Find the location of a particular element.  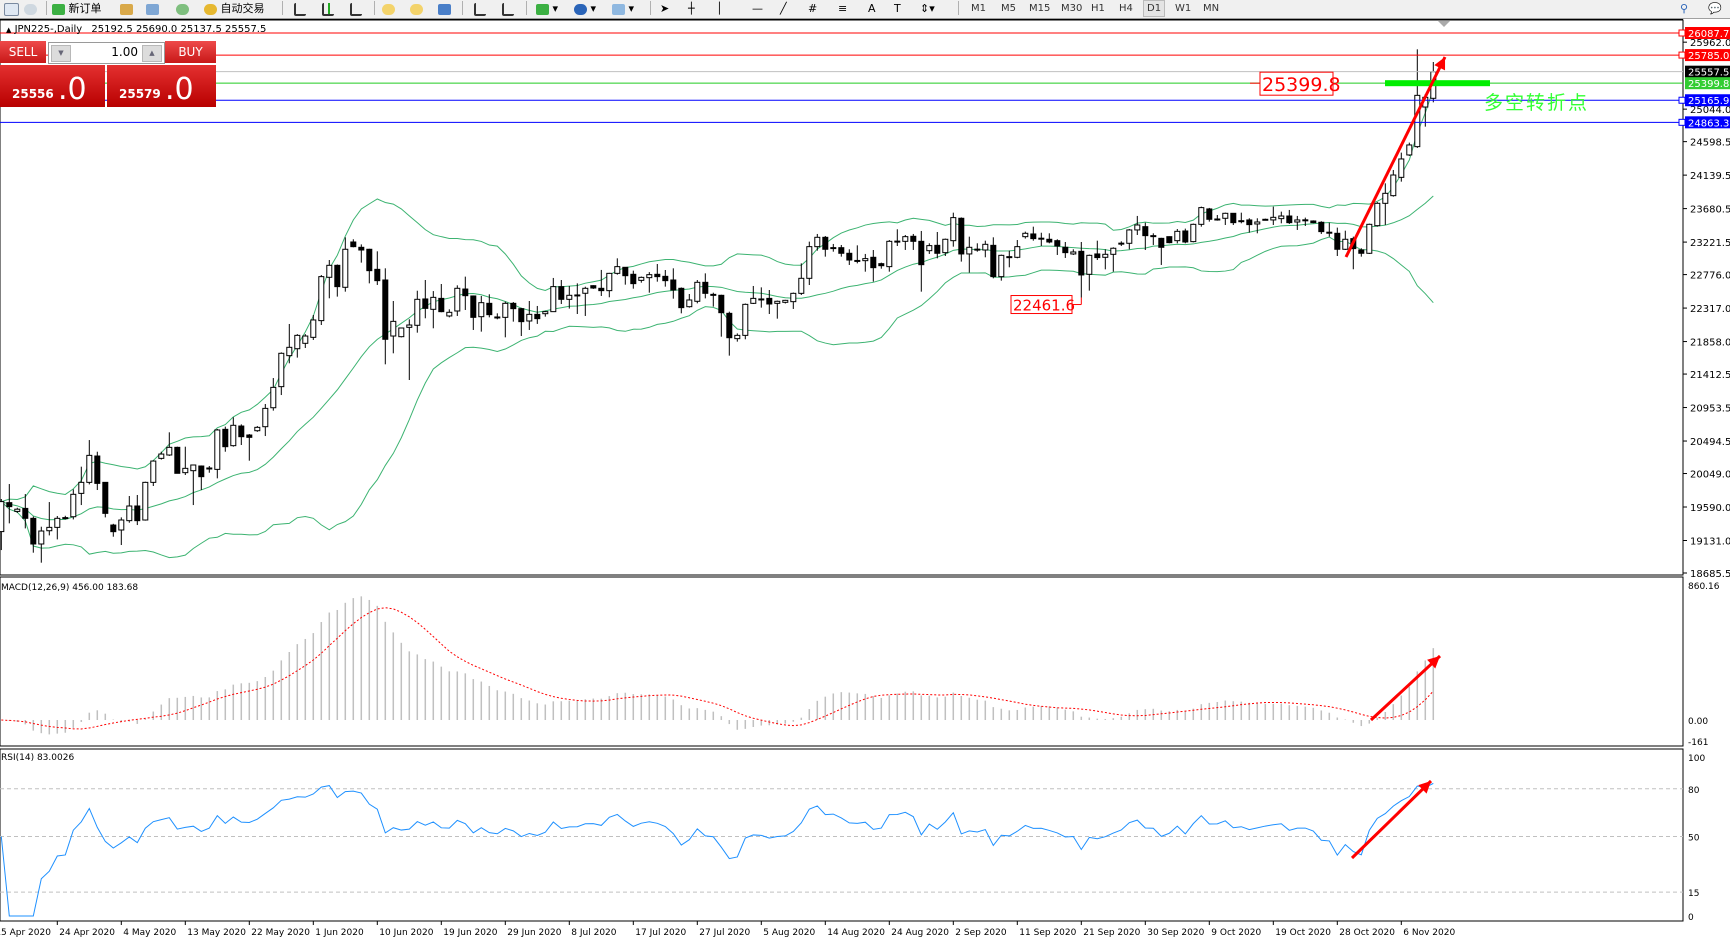

vertical-line-icon: │ is located at coordinates (719, 8).